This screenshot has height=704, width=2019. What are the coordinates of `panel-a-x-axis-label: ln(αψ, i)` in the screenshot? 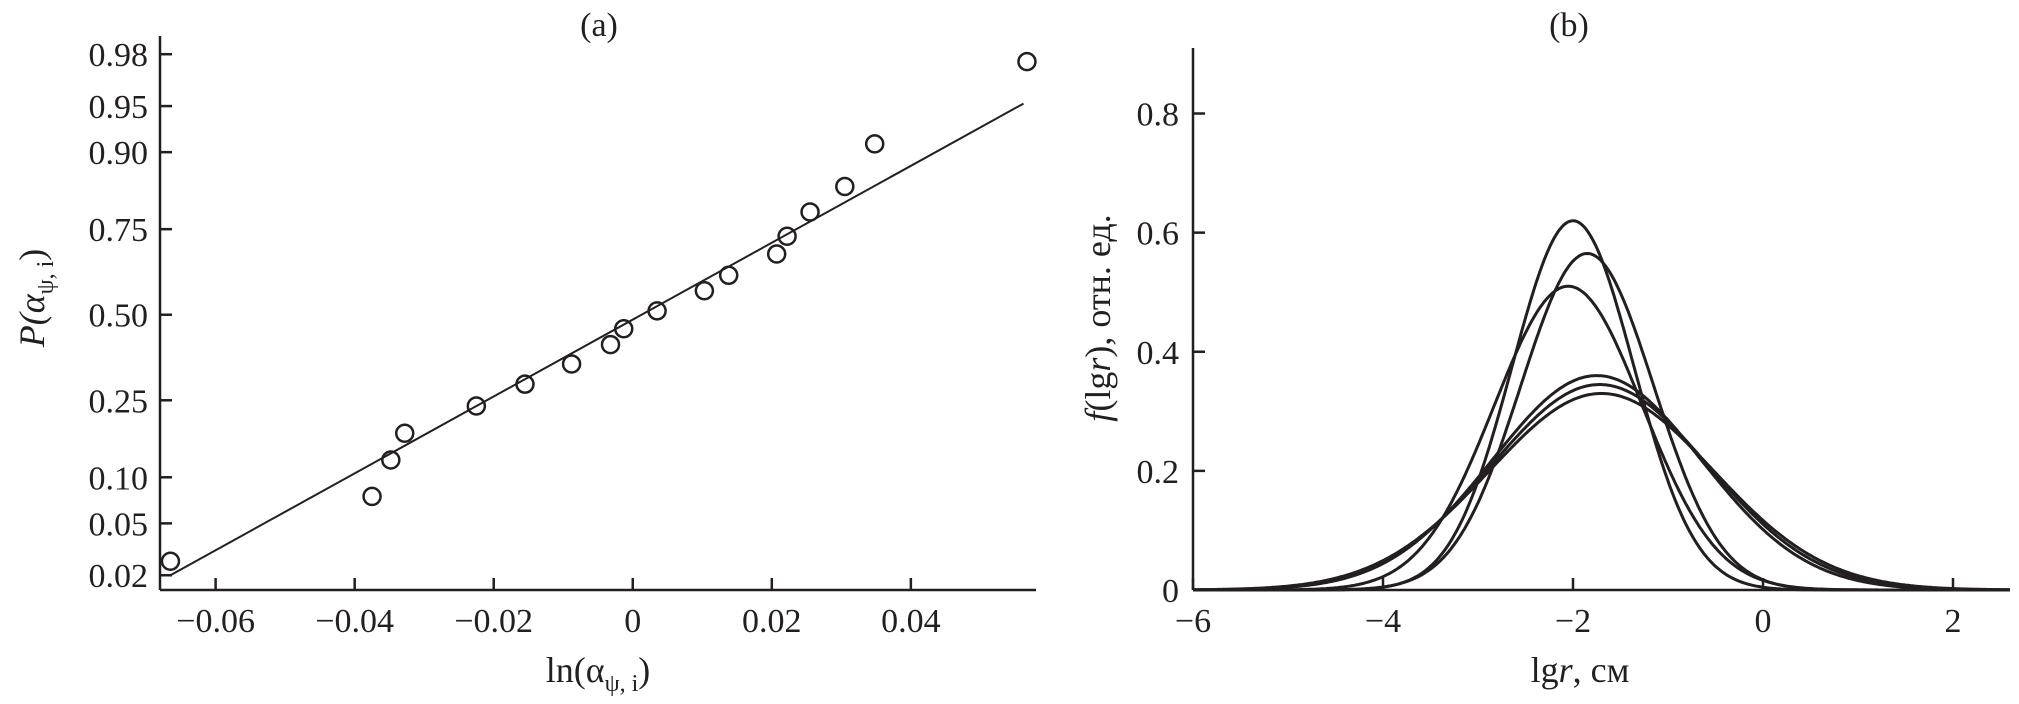 It's located at (598, 673).